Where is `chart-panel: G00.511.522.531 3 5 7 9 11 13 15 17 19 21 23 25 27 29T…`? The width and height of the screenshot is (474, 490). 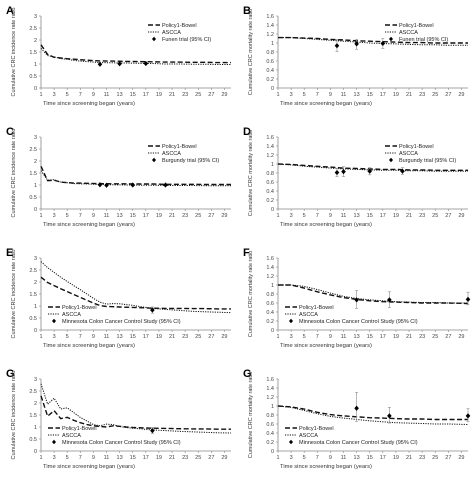
chart-panel: G00.511.522.531 3 5 7 9 11 13 15 17 19 21 23 25 27 29T… is located at coordinates (119, 419).